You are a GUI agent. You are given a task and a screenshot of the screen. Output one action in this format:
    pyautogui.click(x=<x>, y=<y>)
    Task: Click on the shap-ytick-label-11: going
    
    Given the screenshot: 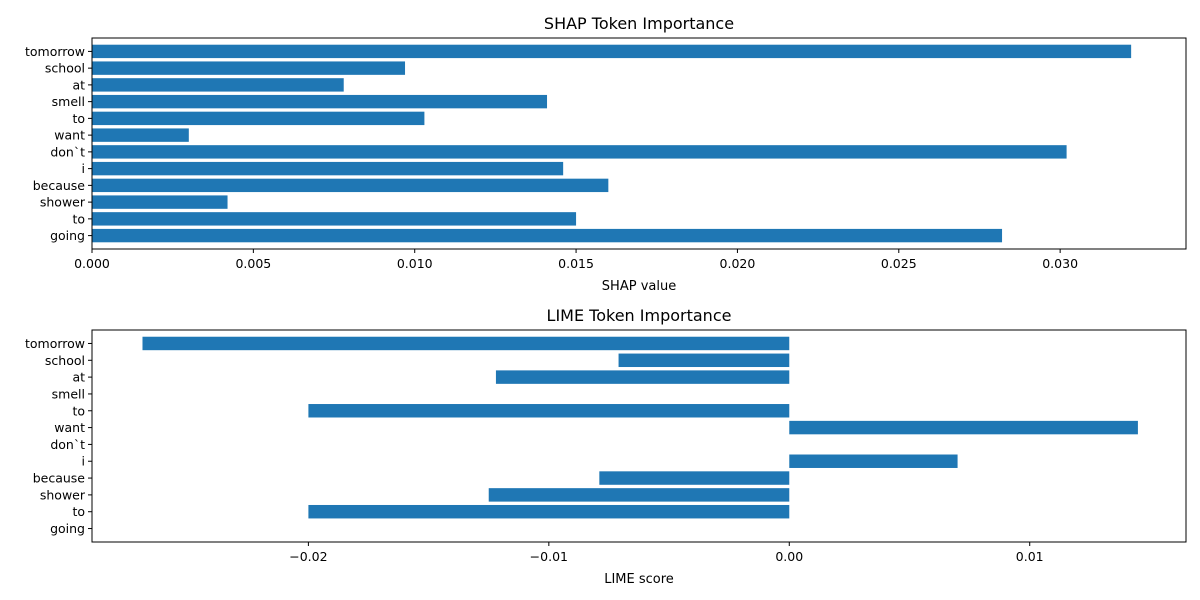 What is the action you would take?
    pyautogui.click(x=67, y=235)
    